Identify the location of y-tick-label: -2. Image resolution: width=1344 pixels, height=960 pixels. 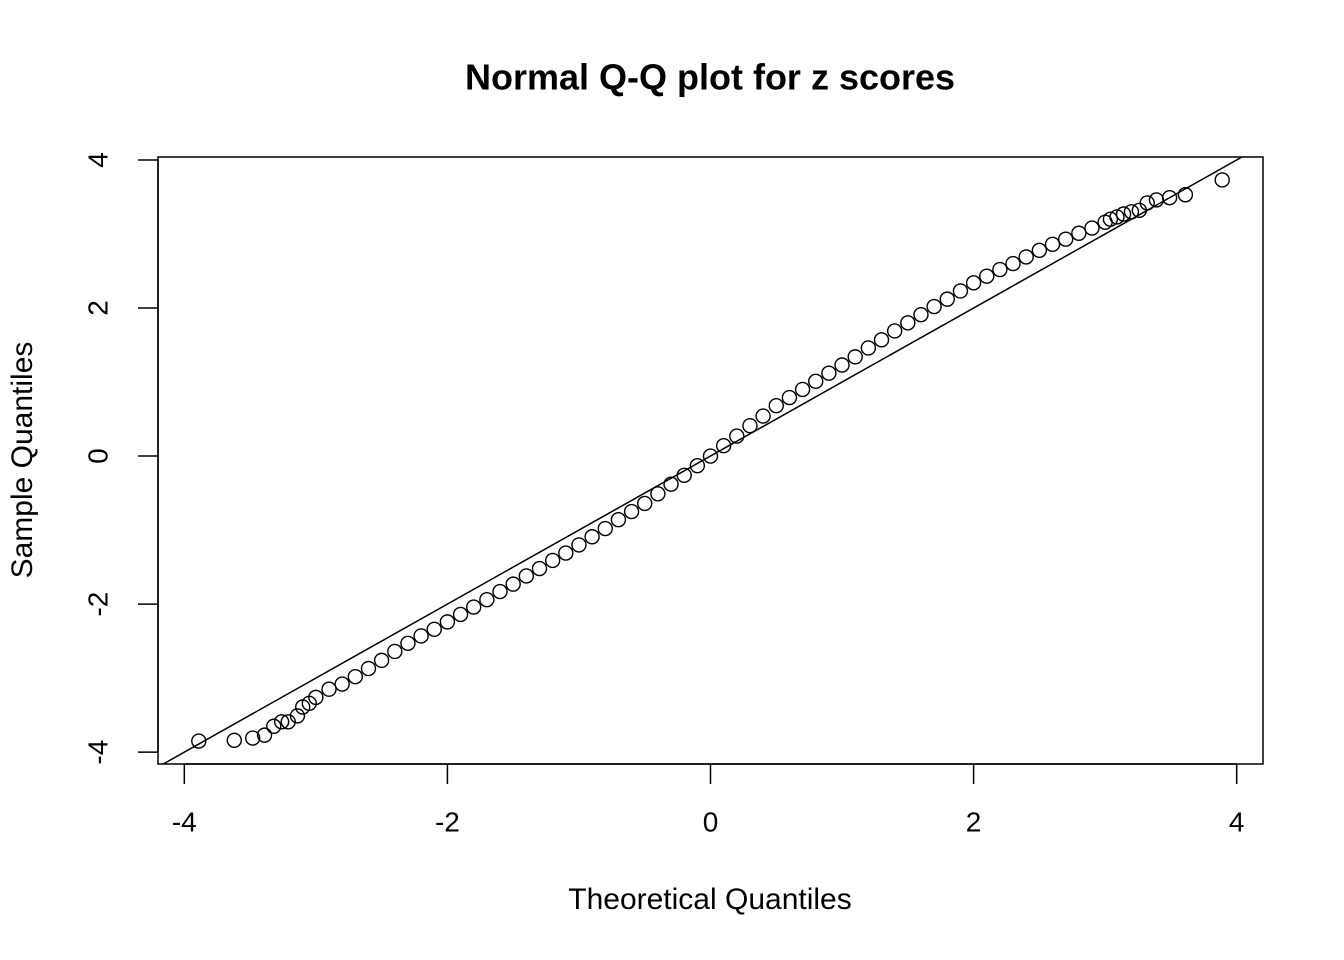
(97, 604).